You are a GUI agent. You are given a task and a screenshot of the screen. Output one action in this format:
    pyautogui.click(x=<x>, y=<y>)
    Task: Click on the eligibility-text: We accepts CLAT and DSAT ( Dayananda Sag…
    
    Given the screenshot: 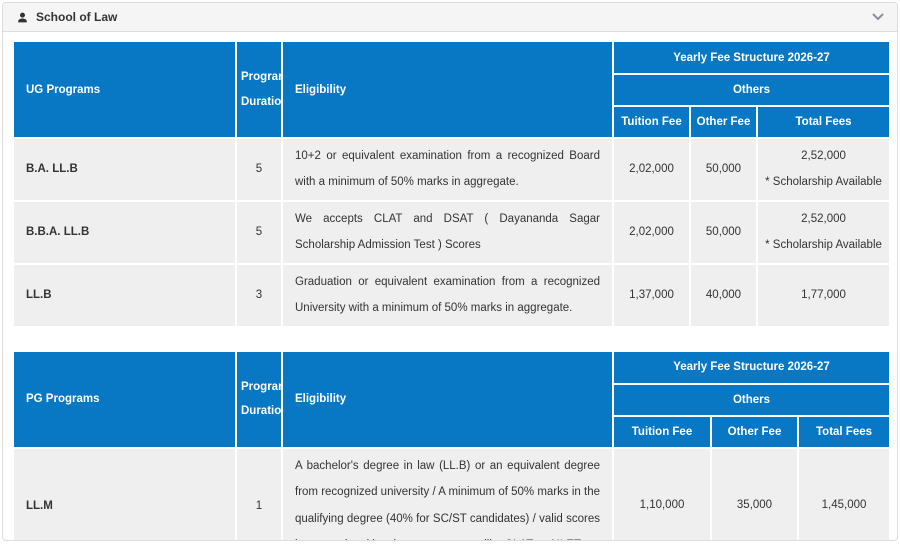 What is the action you would take?
    pyautogui.click(x=447, y=232)
    